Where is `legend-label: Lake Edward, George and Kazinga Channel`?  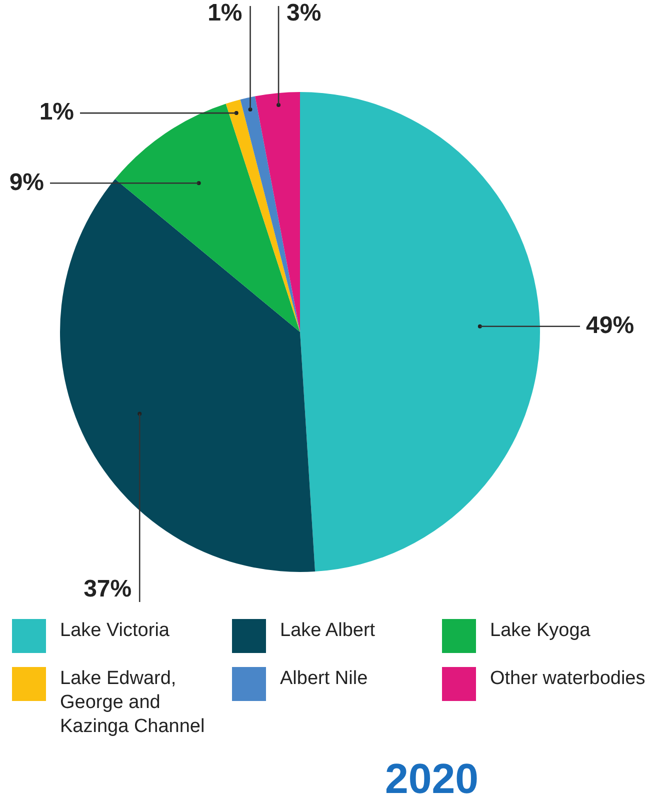 legend-label: Lake Edward, George and Kazinga Channel is located at coordinates (133, 703).